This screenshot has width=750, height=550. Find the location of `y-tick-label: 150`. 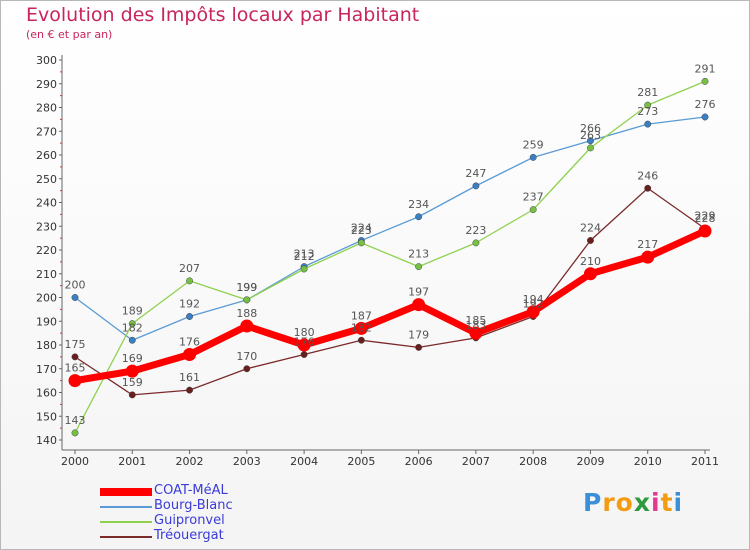

y-tick-label: 150 is located at coordinates (46, 416).